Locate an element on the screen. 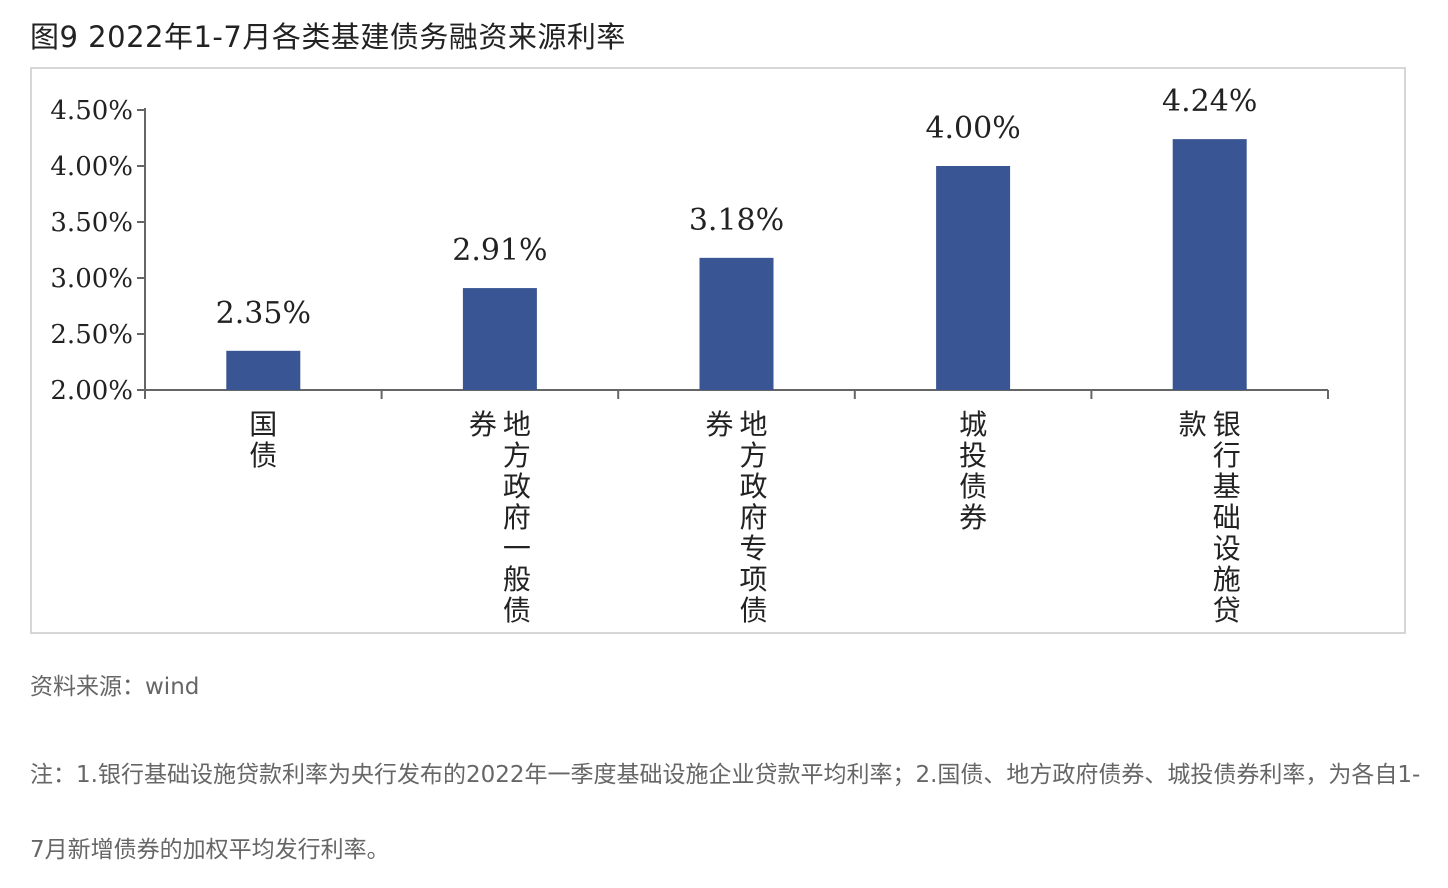  y-tick-label: 2.00% is located at coordinates (91, 391).